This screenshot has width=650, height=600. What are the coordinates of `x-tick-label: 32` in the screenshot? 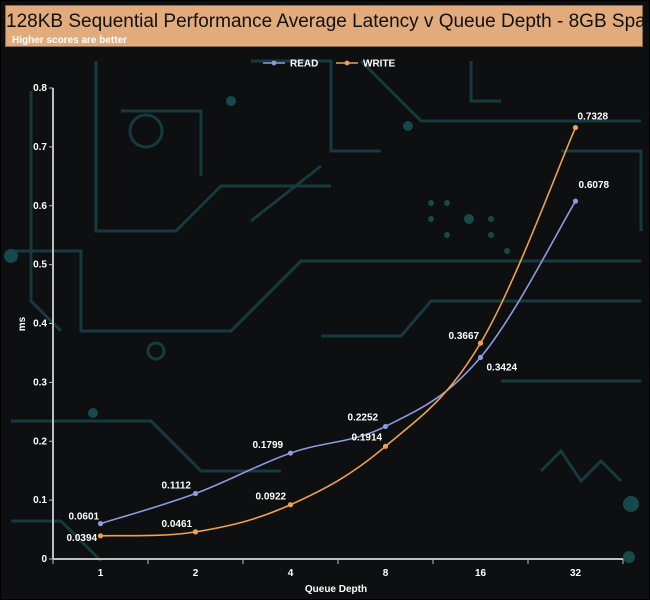 It's located at (576, 573).